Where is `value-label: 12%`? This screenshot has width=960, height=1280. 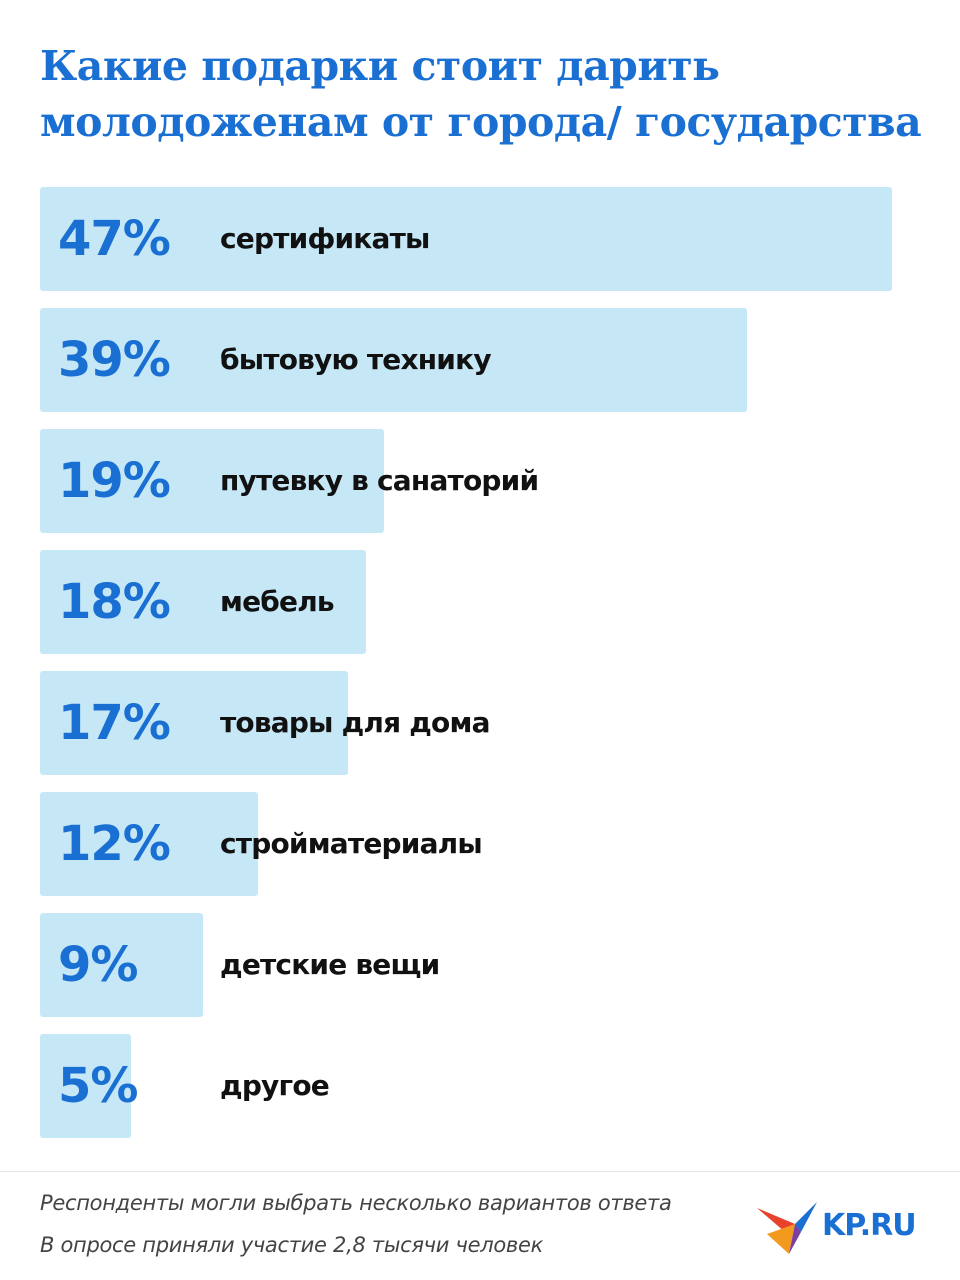
value-label: 12% is located at coordinates (114, 844).